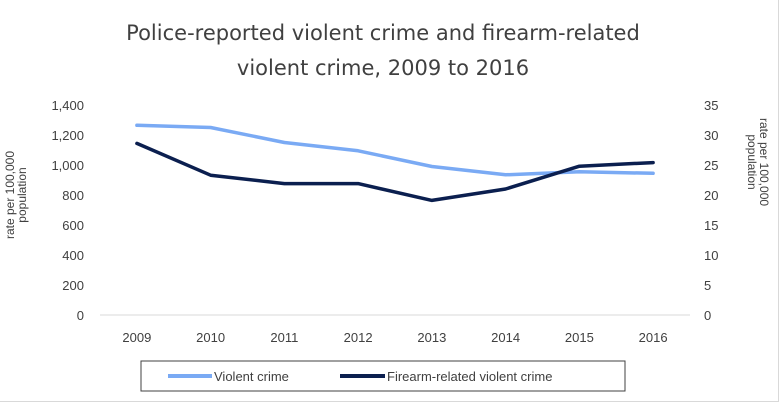 This screenshot has height=403, width=780. Describe the element at coordinates (10, 195) in the screenshot. I see `left-axis-title-line-1: rate per 100,000` at that location.